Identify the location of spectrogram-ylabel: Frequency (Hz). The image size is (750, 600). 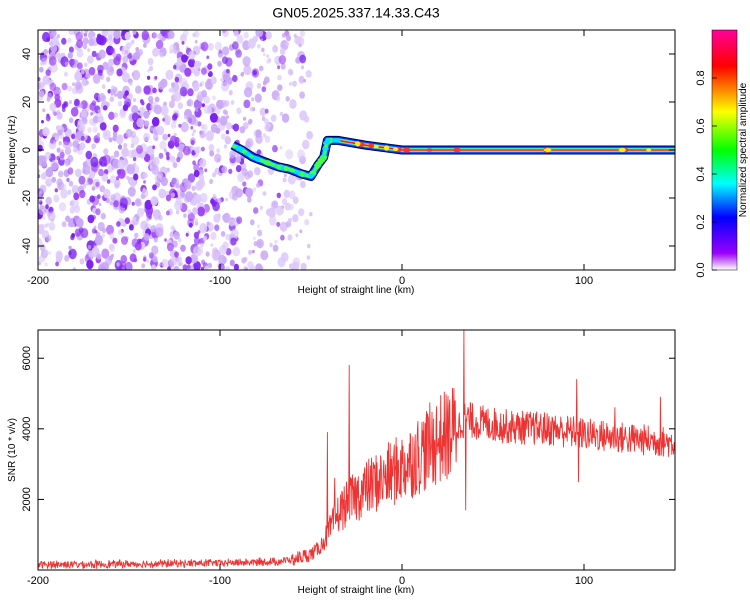
(12, 150).